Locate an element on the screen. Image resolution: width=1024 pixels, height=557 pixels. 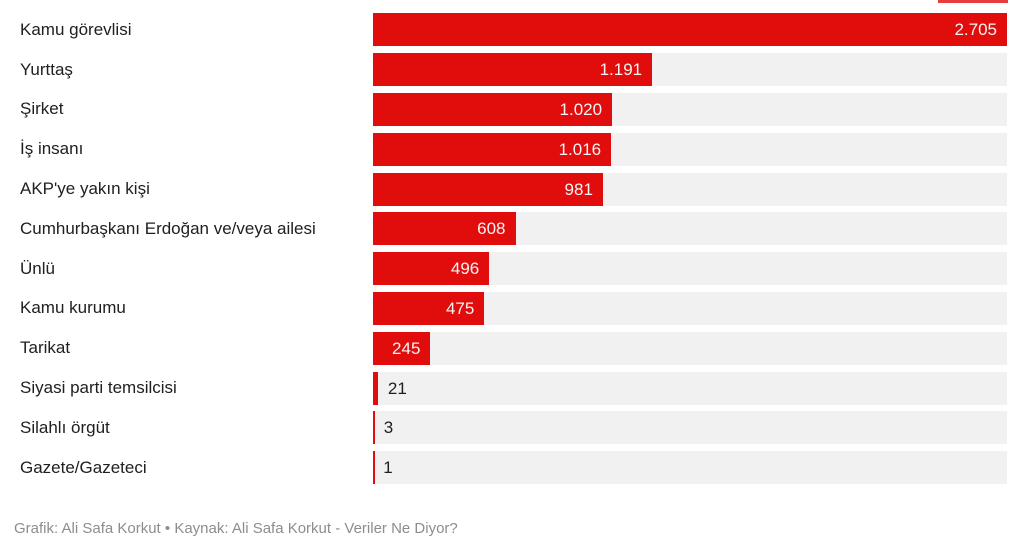
chart-row: Ünlü 496 is located at coordinates (503, 269).